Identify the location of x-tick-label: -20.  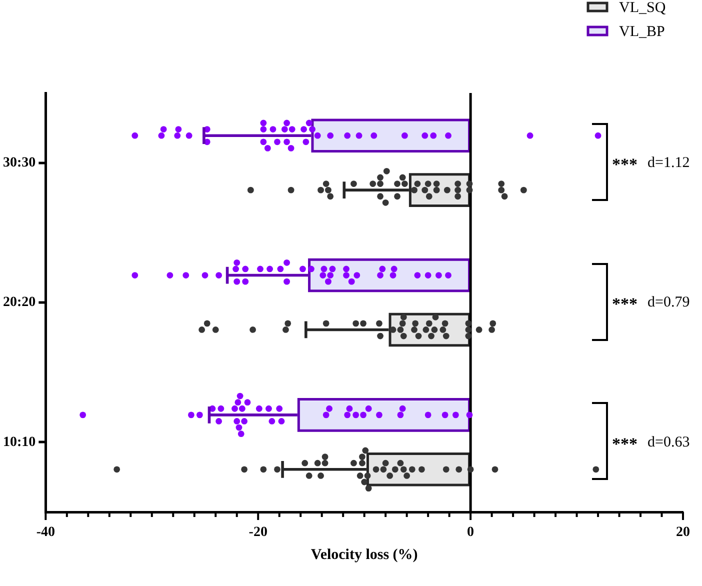
(258, 532).